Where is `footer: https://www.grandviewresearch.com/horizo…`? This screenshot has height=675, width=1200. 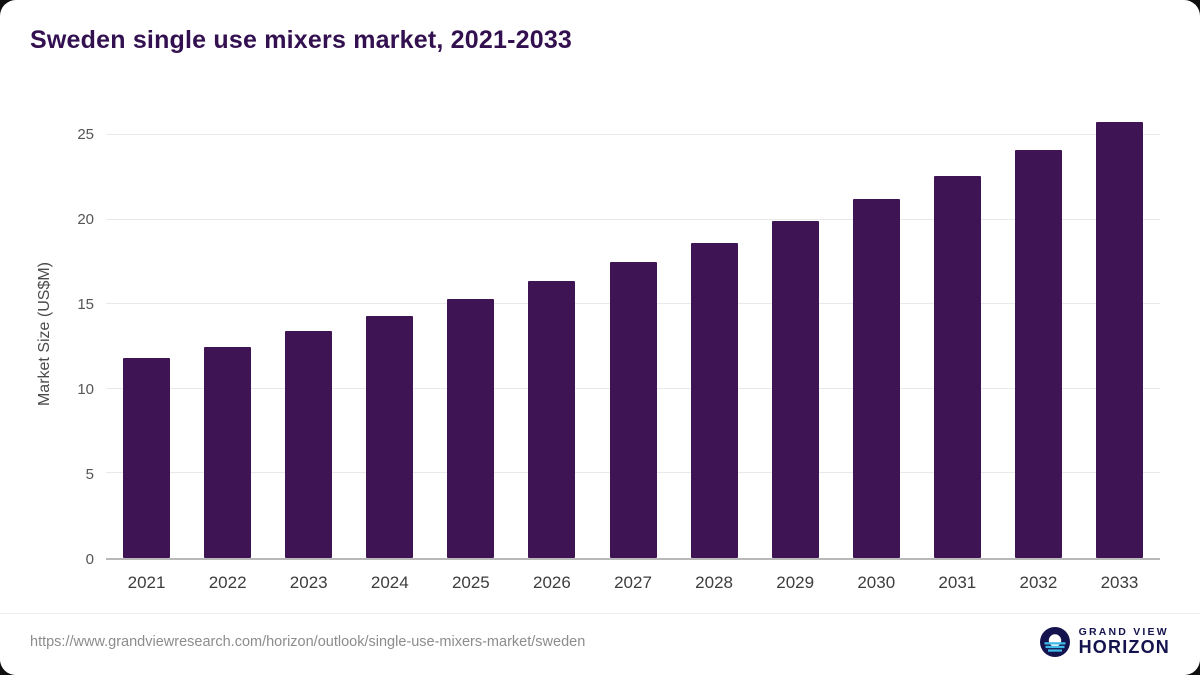 footer: https://www.grandviewresearch.com/horizo… is located at coordinates (600, 644).